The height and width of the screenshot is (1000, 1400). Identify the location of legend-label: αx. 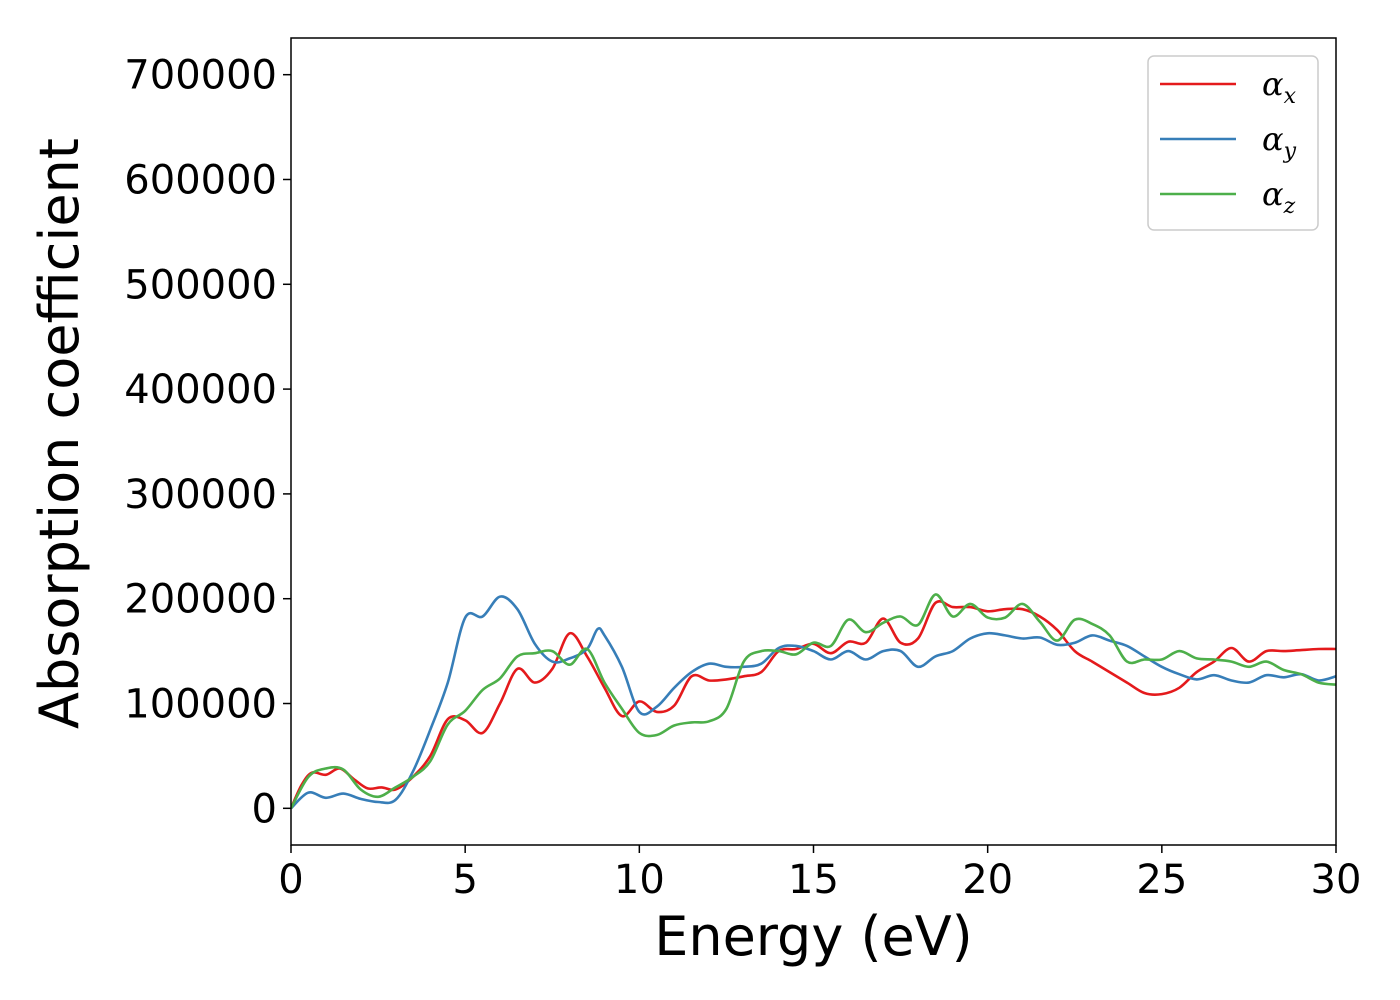
(1279, 87).